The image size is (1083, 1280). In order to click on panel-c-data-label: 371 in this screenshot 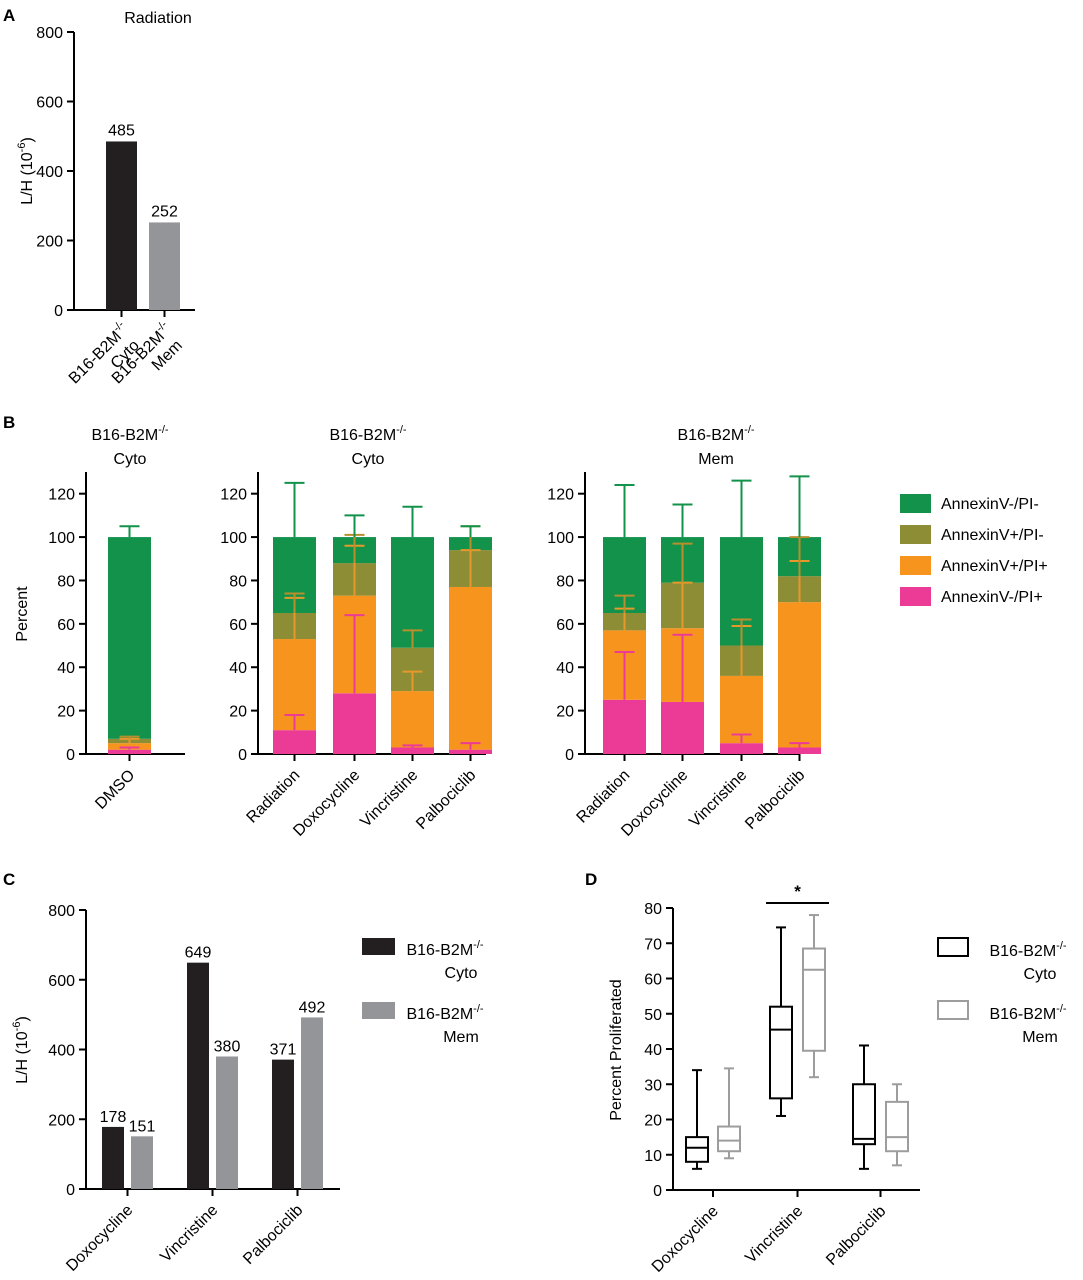, I will do `click(283, 1050)`.